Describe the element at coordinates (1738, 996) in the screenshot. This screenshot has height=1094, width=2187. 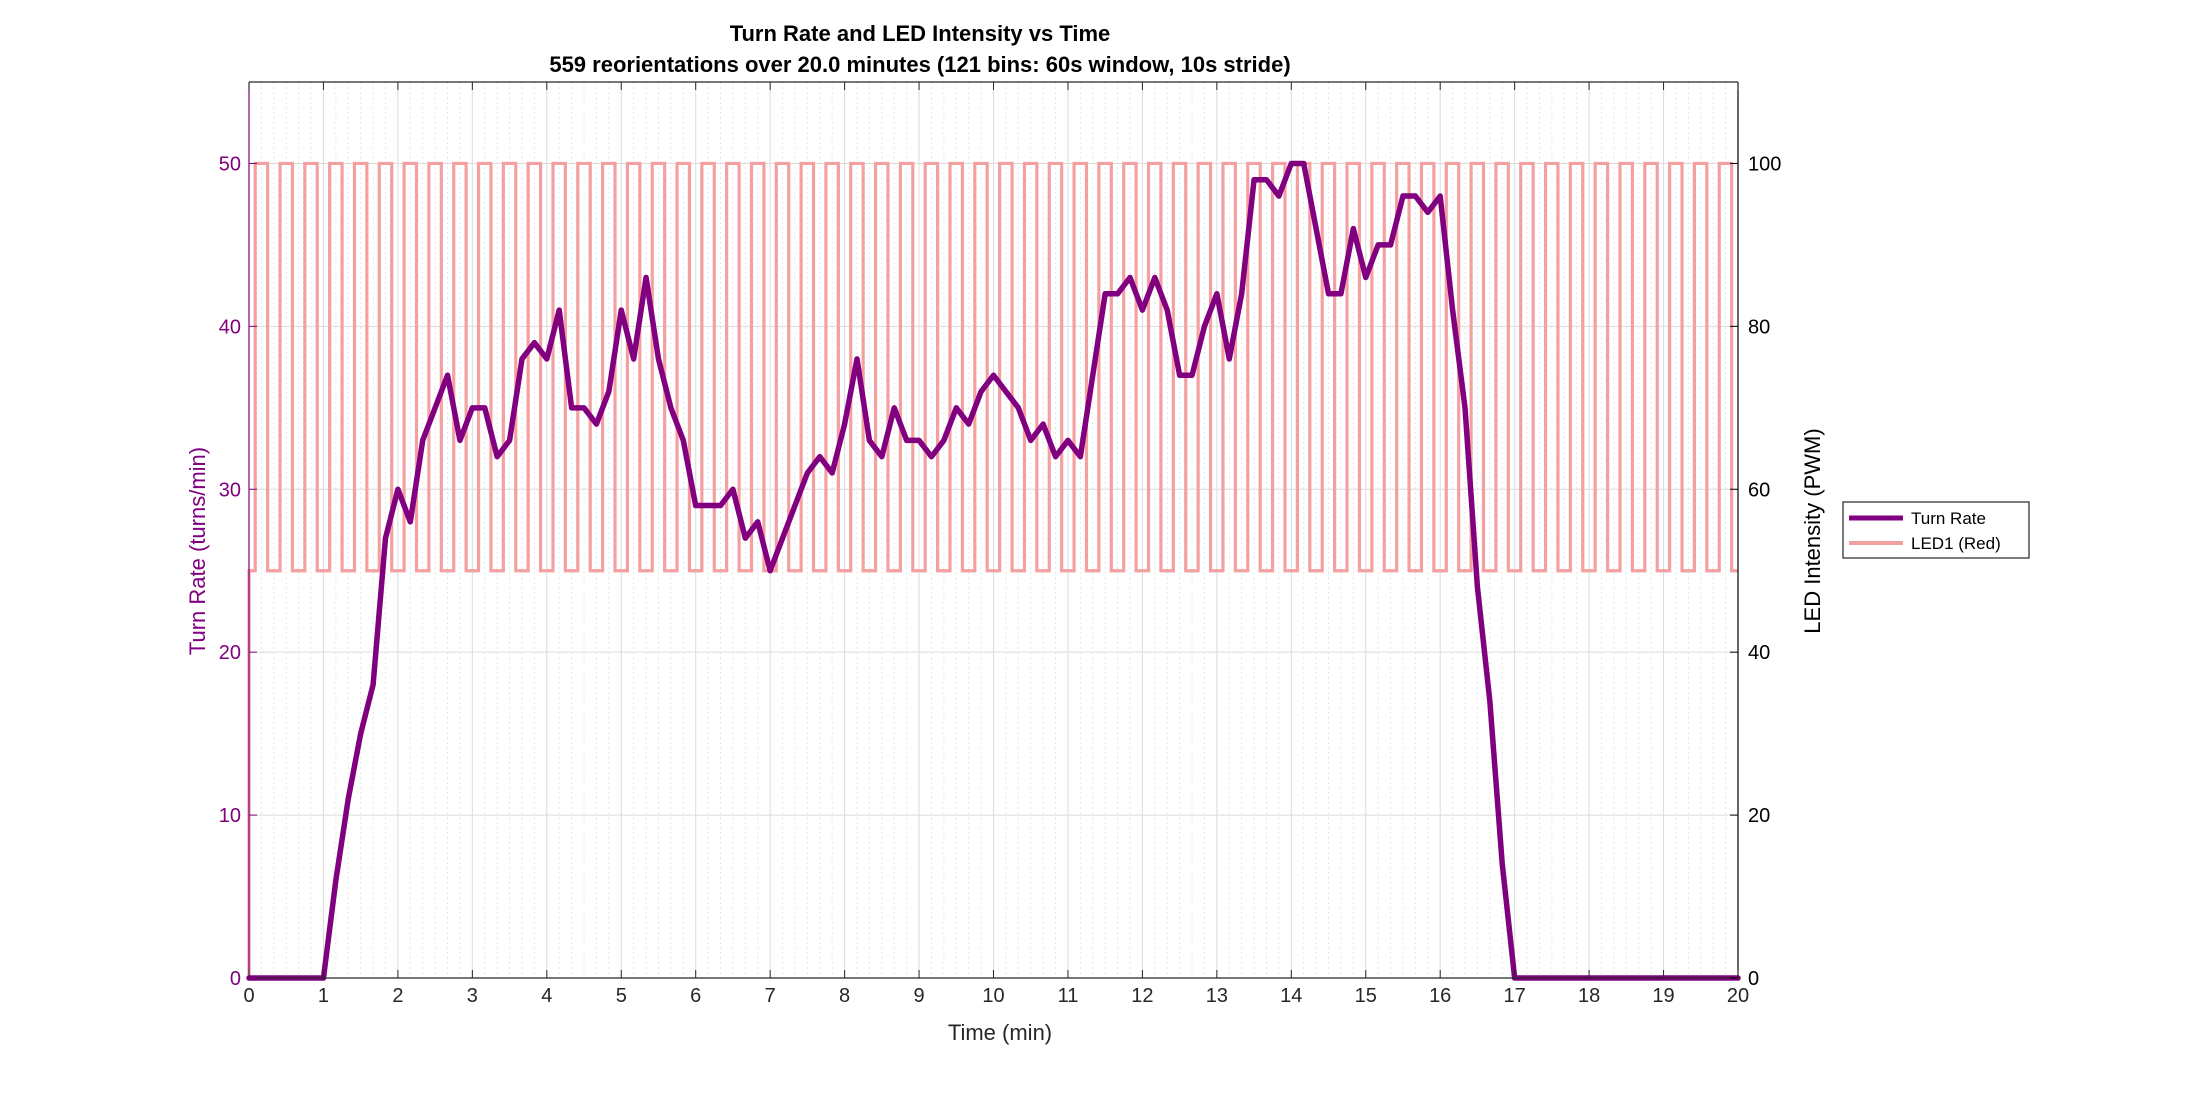
I see `x-tick-label: 20` at that location.